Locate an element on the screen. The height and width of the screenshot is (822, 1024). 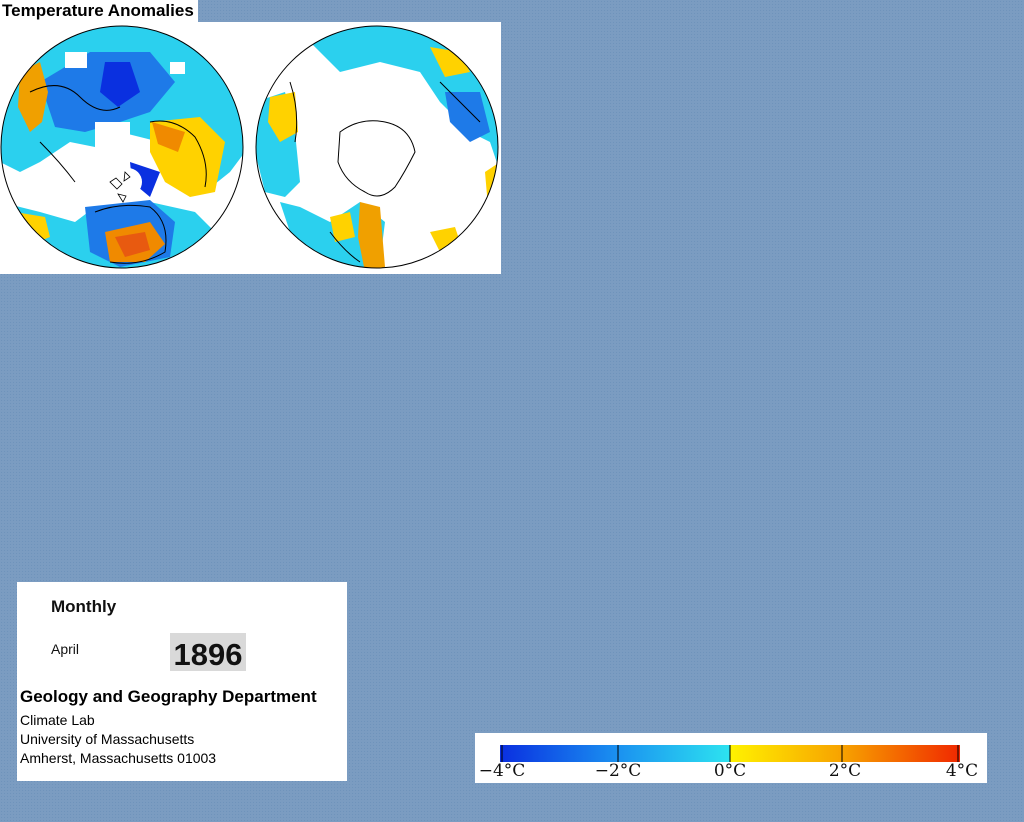
legend-label-neg2: −2°C is located at coordinates (618, 771).